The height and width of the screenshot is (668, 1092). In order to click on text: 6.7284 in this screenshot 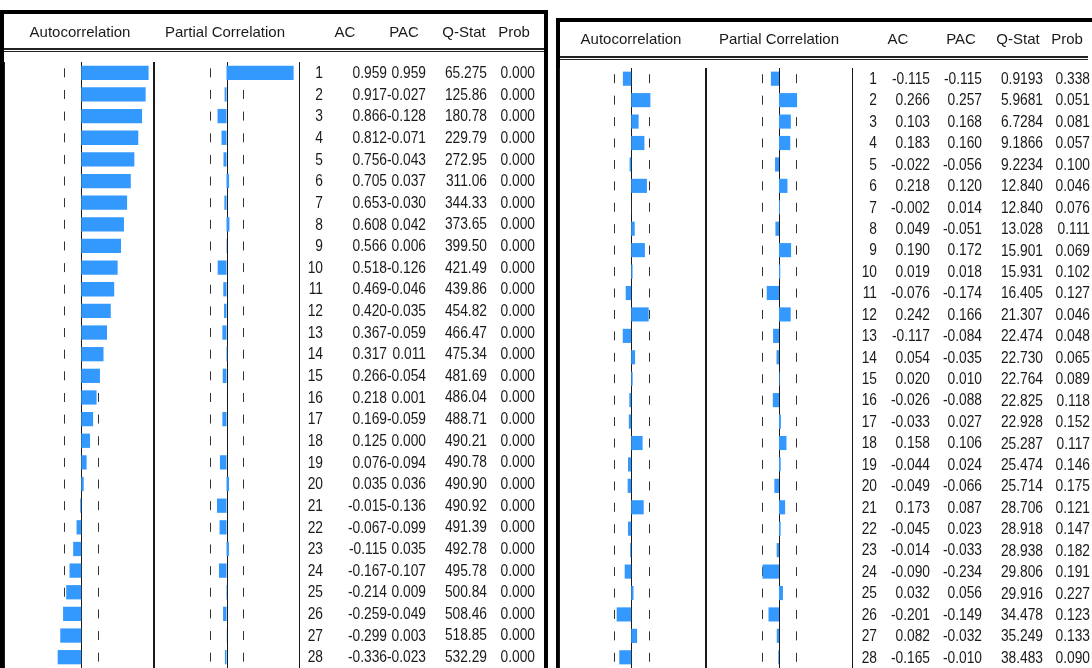, I will do `click(1021, 121)`.